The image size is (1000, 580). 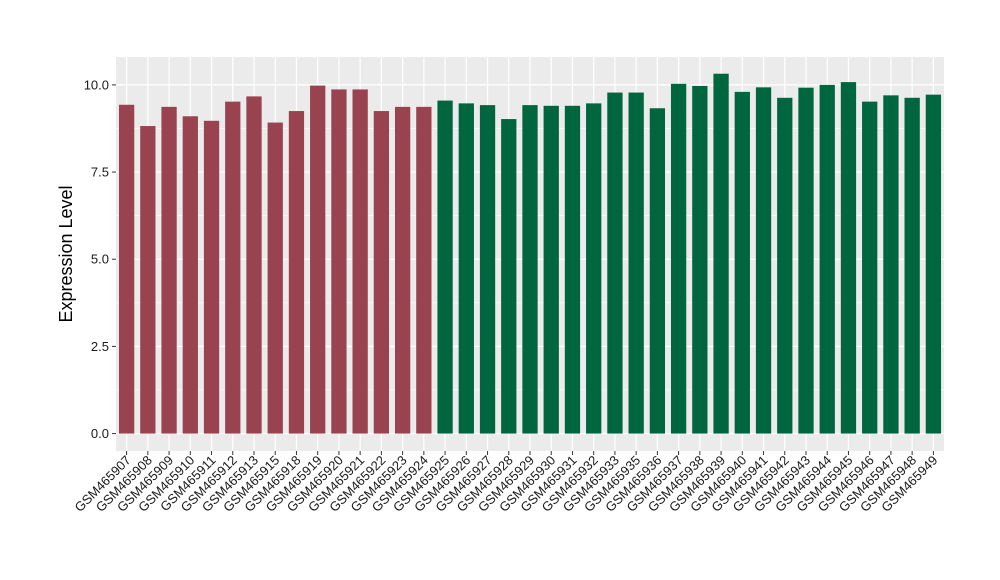 I want to click on y-tick-label: 10.0, so click(x=96, y=84).